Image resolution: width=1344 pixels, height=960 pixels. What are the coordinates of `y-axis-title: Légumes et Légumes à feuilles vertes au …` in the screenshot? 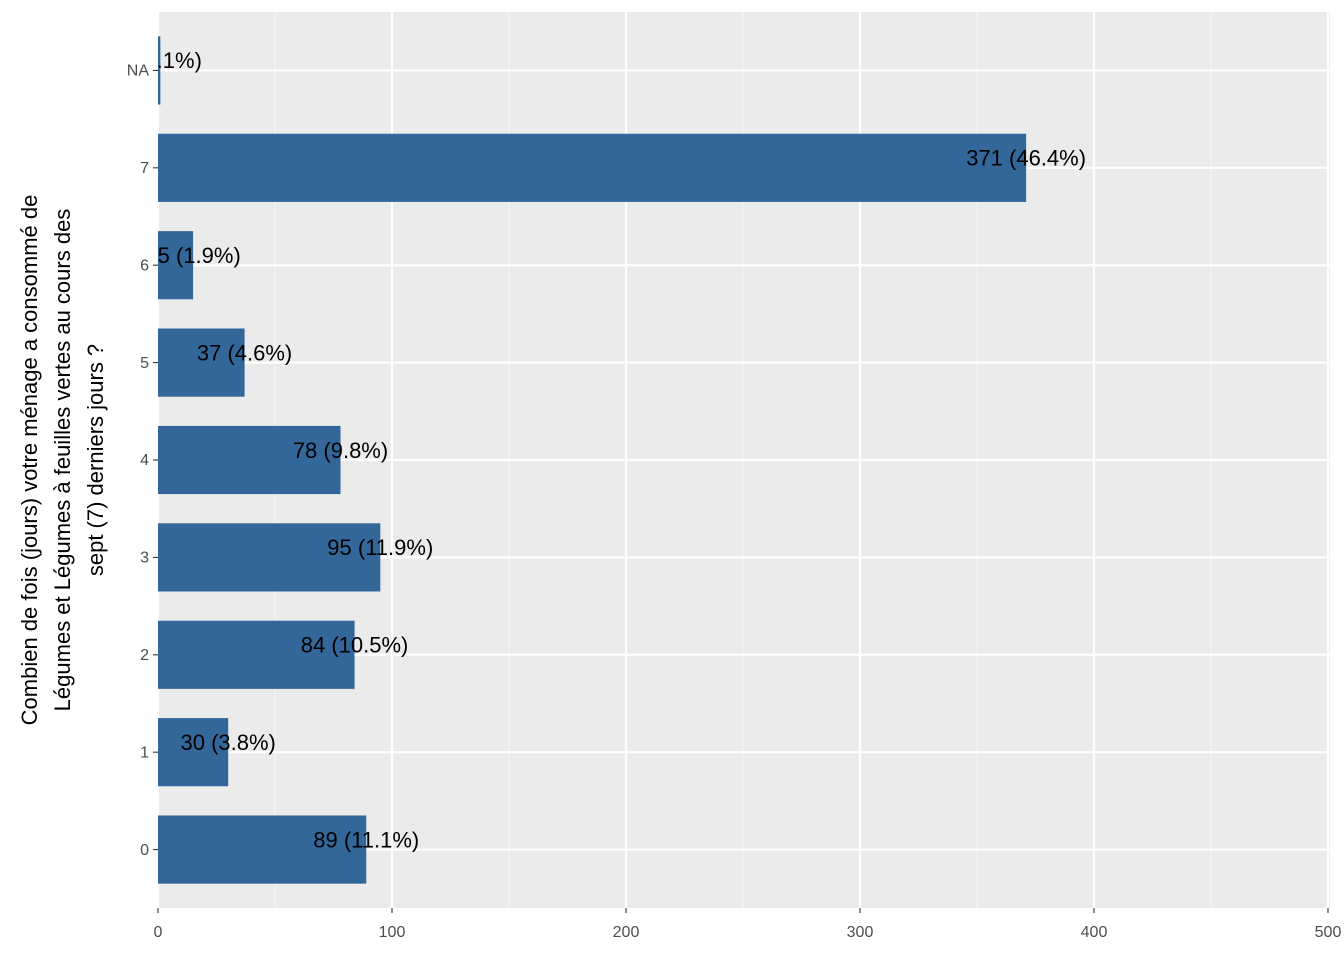 It's located at (62, 460).